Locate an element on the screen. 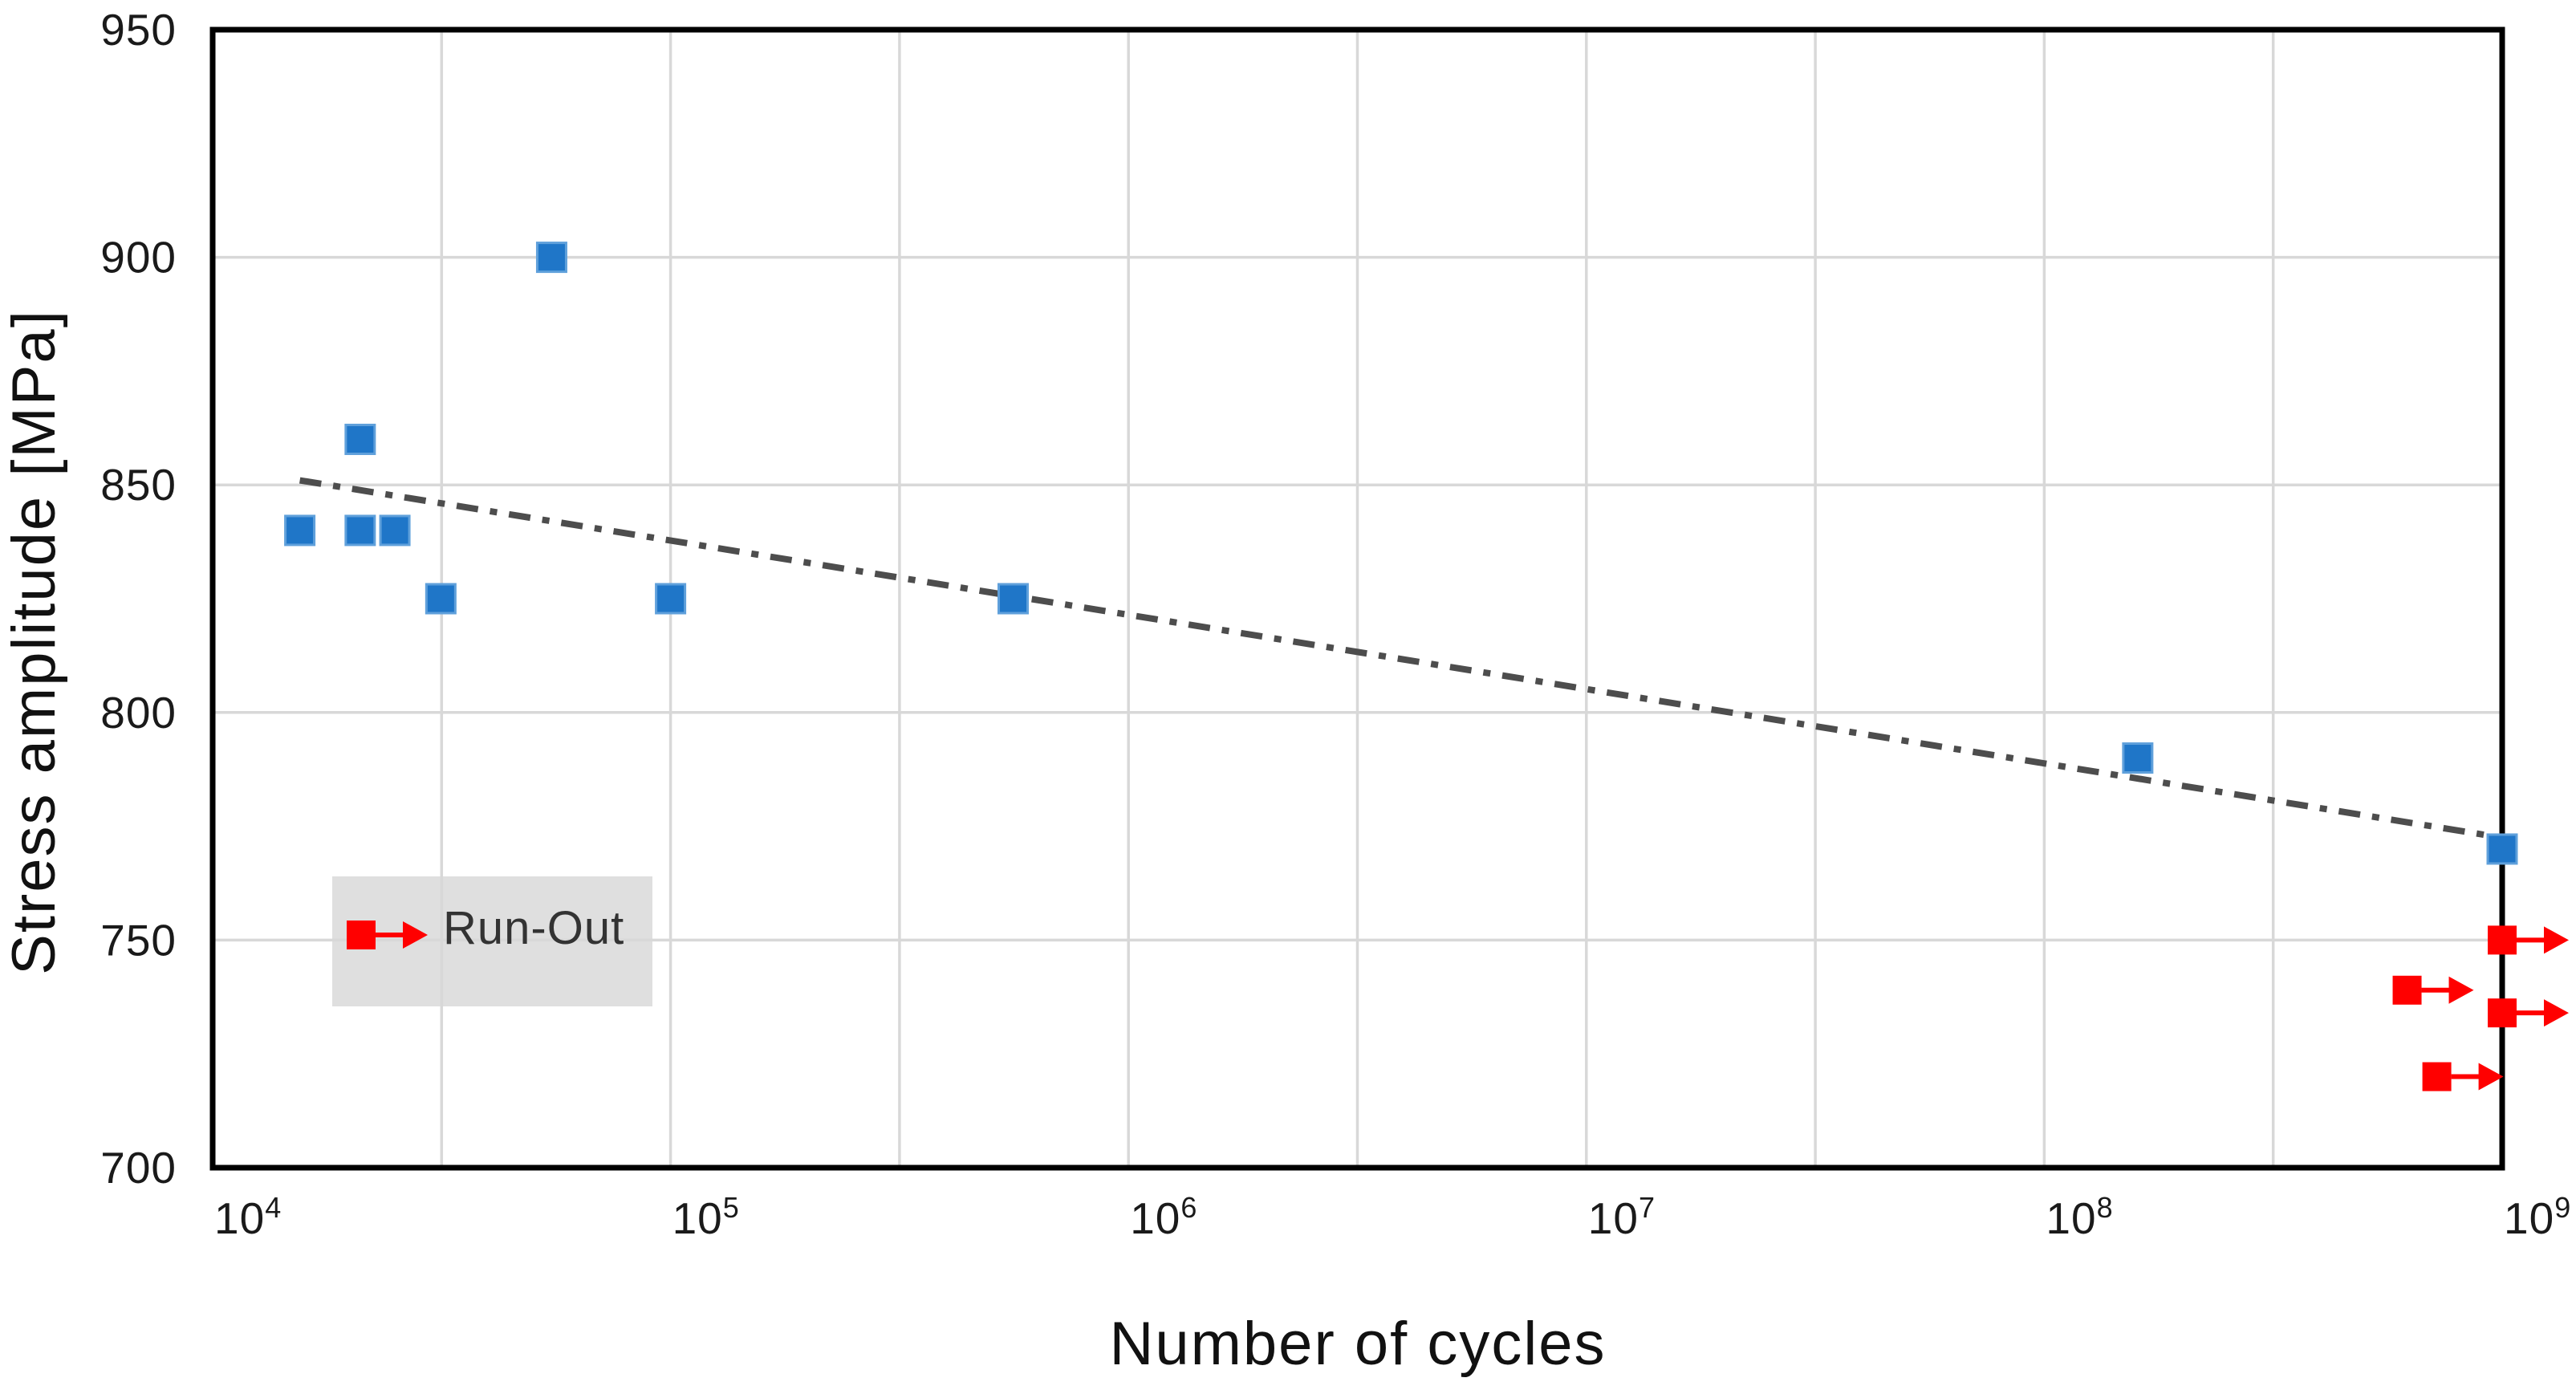 The image size is (2576, 1390). x-tick-label: 10⁵ is located at coordinates (706, 1217).